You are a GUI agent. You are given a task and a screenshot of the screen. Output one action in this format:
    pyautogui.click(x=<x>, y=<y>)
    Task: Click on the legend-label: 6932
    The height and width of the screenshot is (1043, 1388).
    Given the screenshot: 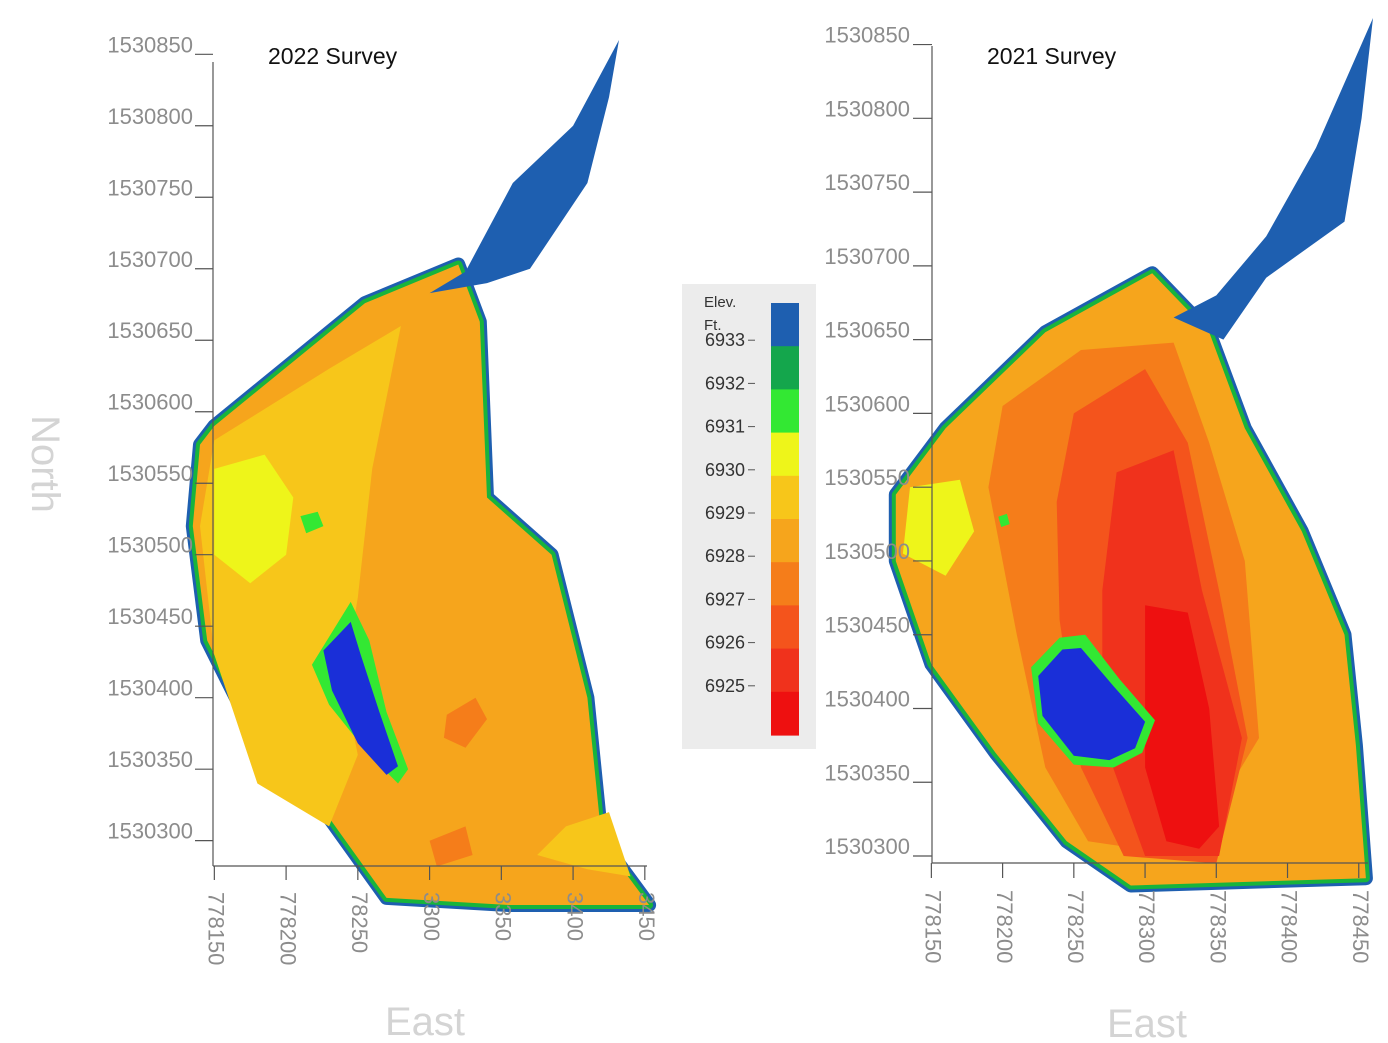 What is the action you would take?
    pyautogui.click(x=725, y=383)
    